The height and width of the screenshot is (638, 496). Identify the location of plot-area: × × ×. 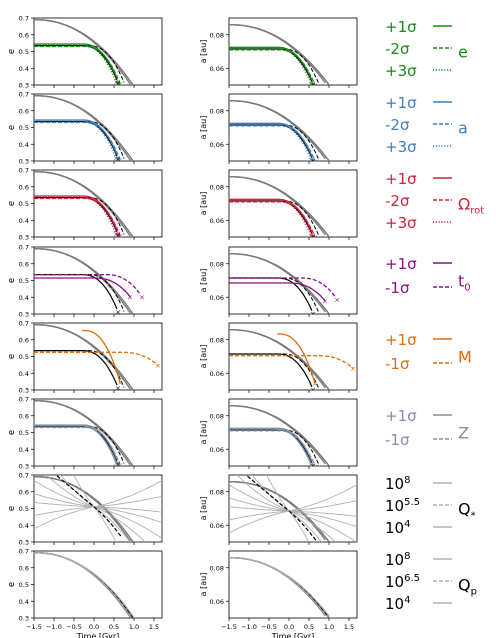
(284, 285).